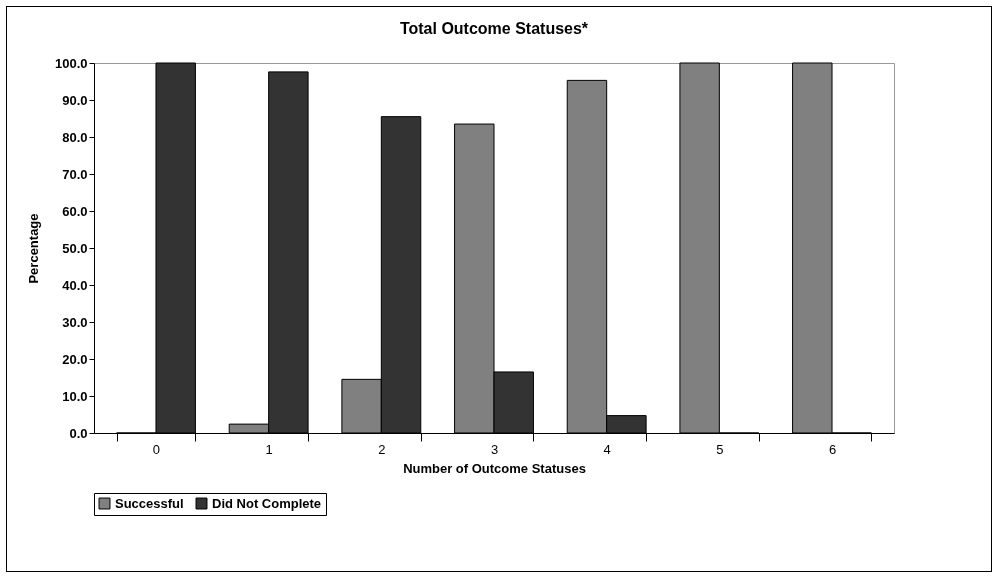 This screenshot has height=584, width=1004. What do you see at coordinates (269, 449) in the screenshot?
I see `x-tick-label: 1` at bounding box center [269, 449].